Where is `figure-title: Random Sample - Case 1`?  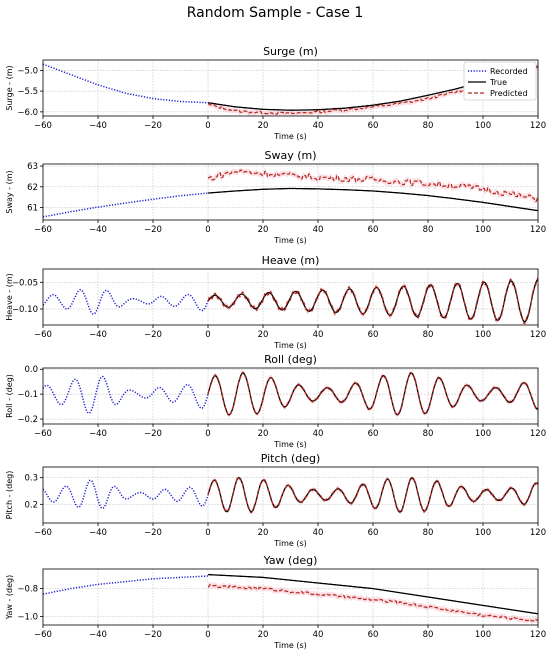
figure-title: Random Sample - Case 1 is located at coordinates (275, 13).